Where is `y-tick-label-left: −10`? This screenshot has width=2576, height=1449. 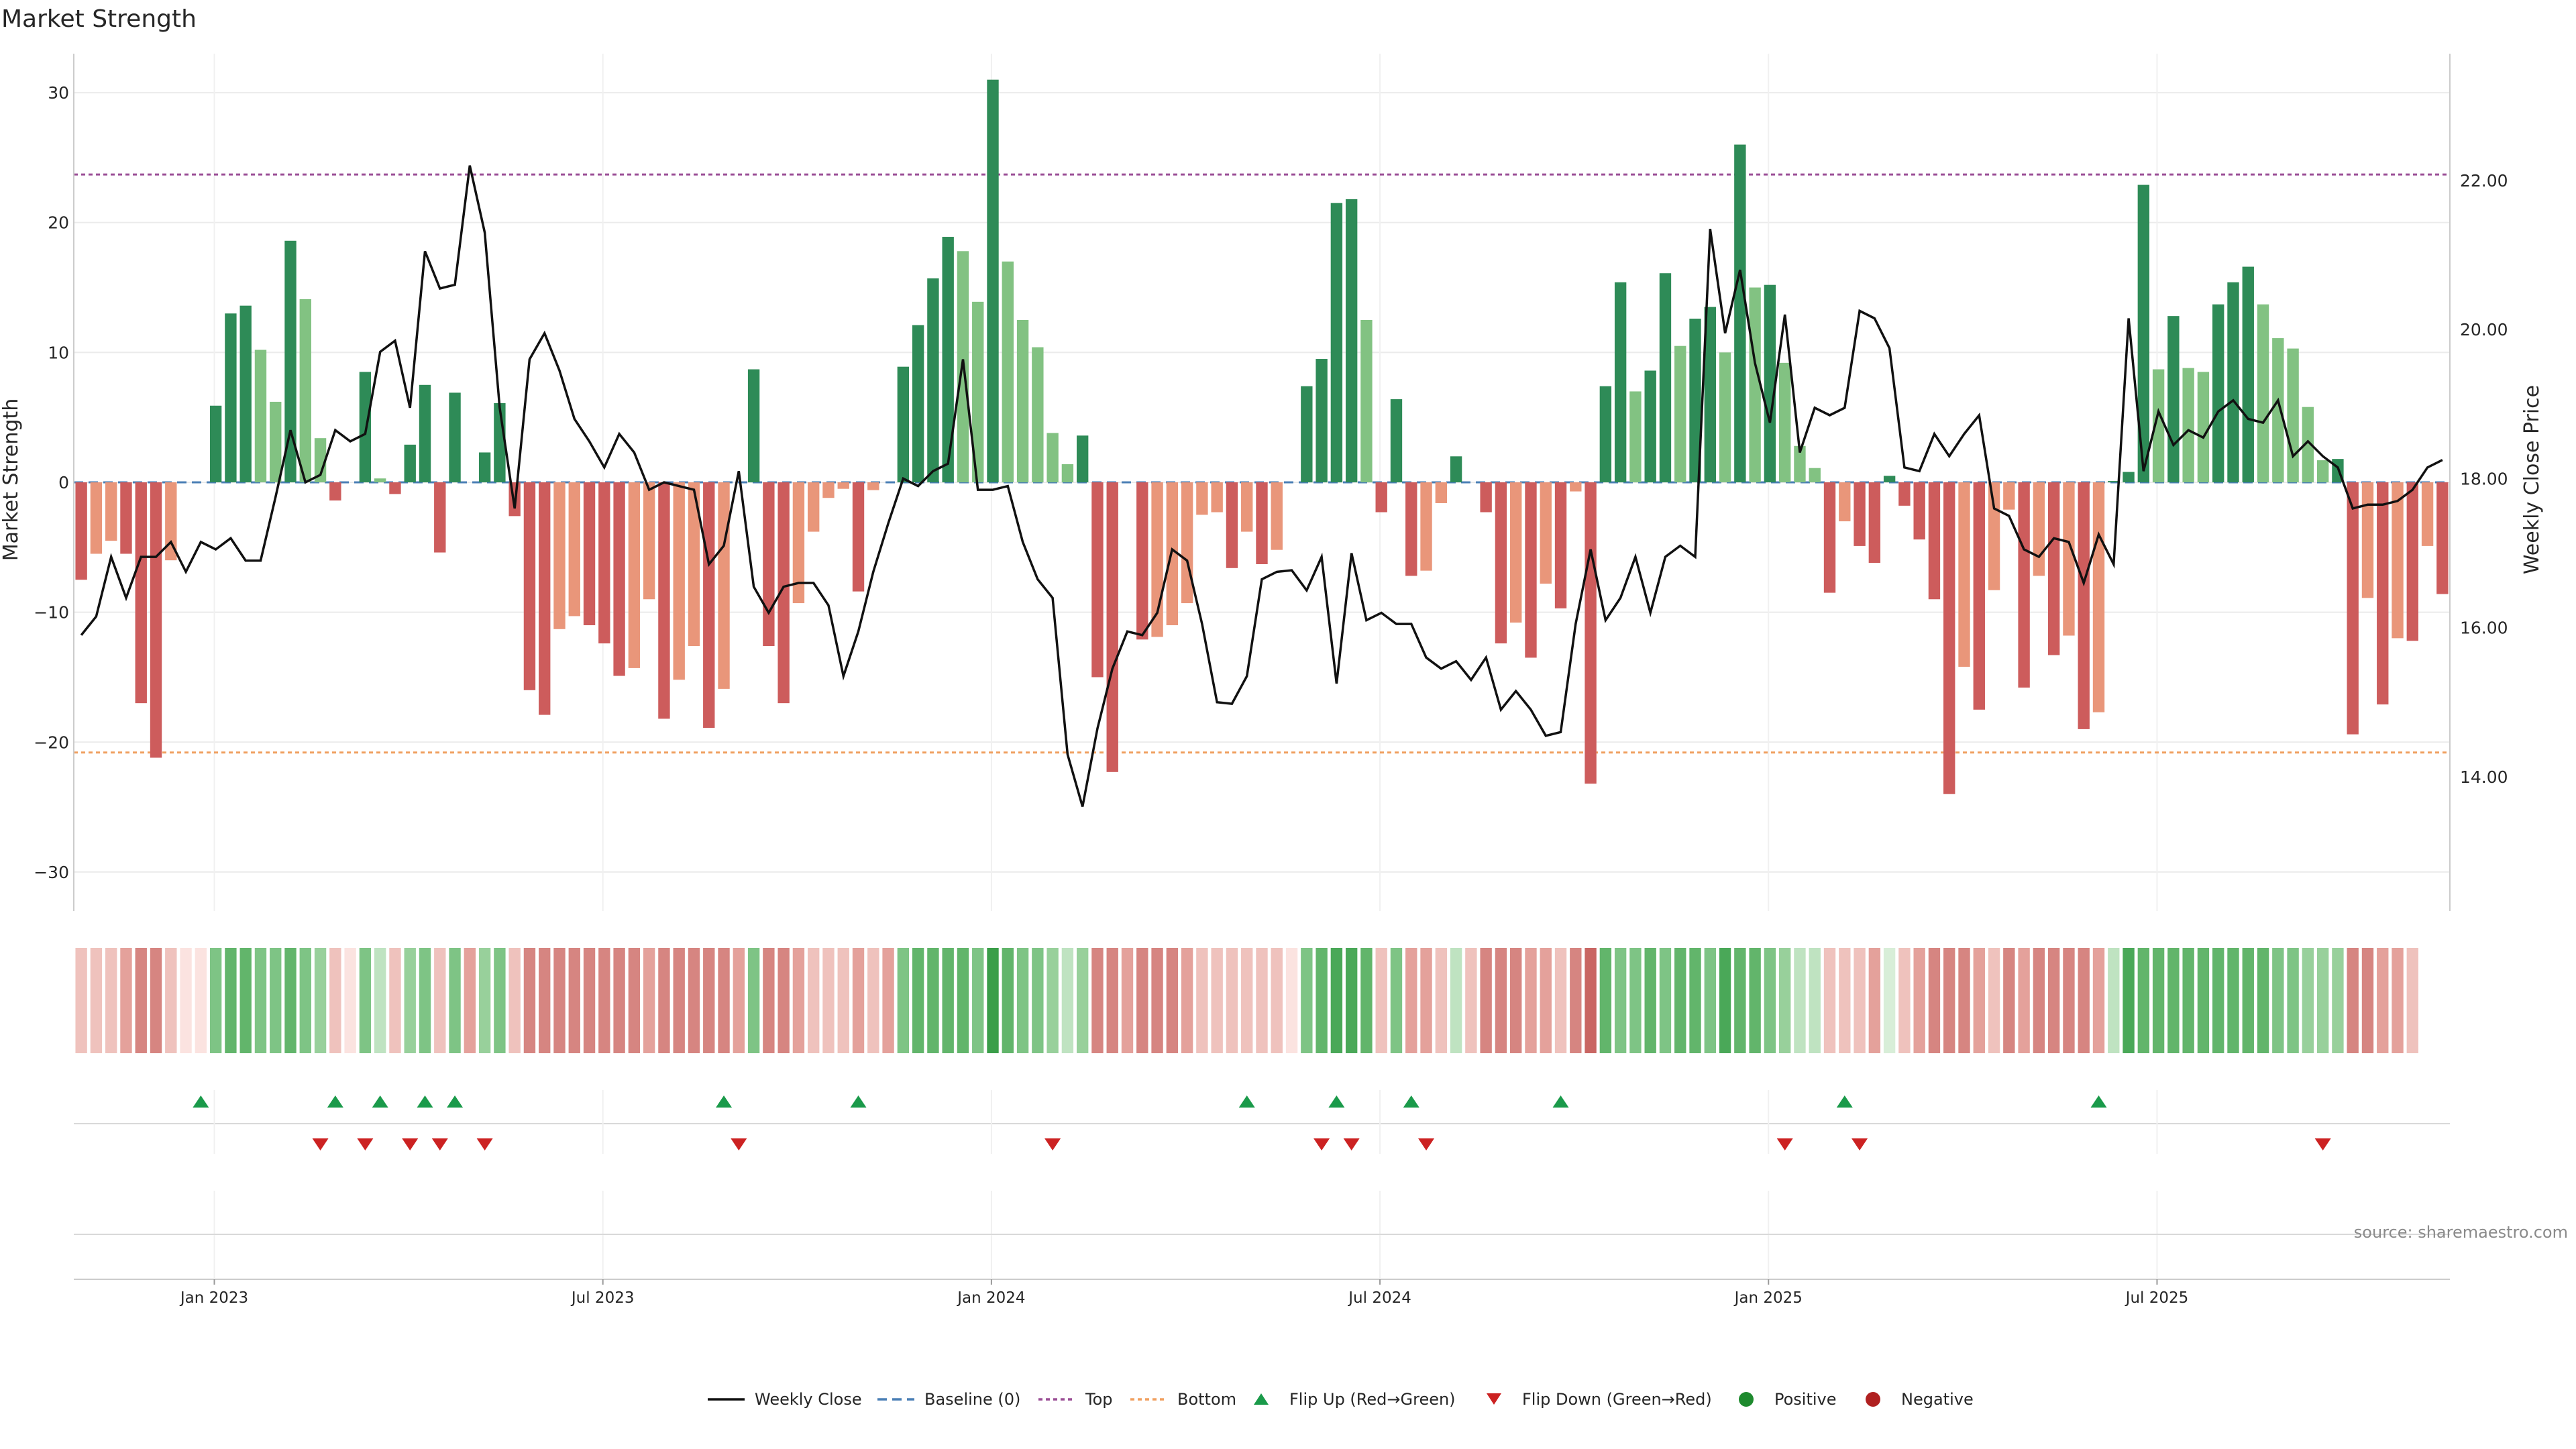
y-tick-label-left: −10 is located at coordinates (51, 613).